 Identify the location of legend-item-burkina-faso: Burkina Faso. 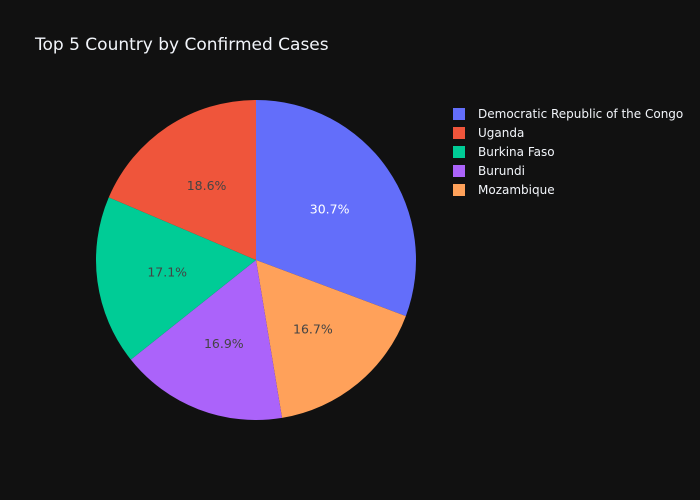
(504, 152).